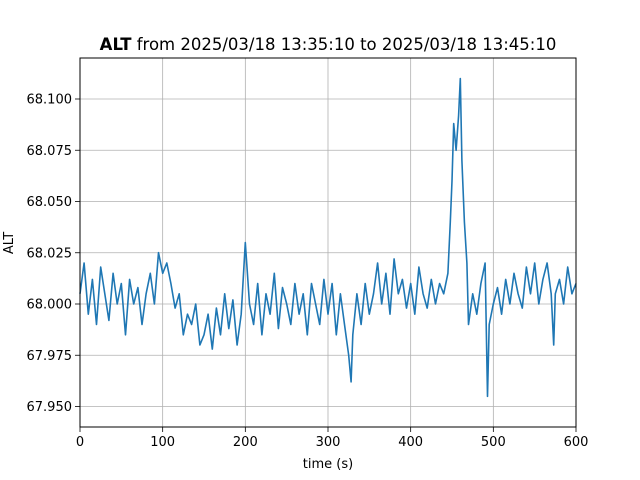 This screenshot has height=480, width=640. Describe the element at coordinates (50, 253) in the screenshot. I see `y-tick-label: 68.025` at that location.